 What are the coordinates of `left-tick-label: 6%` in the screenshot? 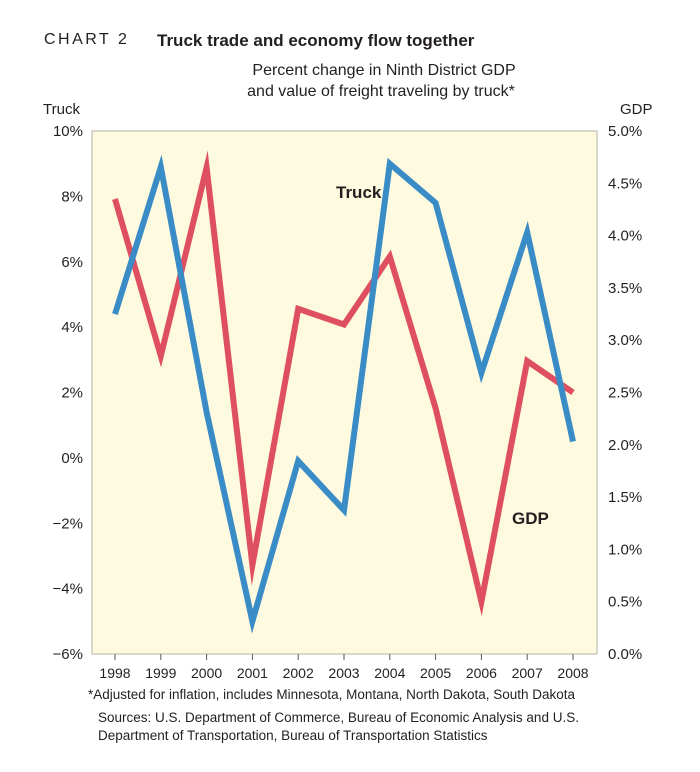 It's located at (72, 262).